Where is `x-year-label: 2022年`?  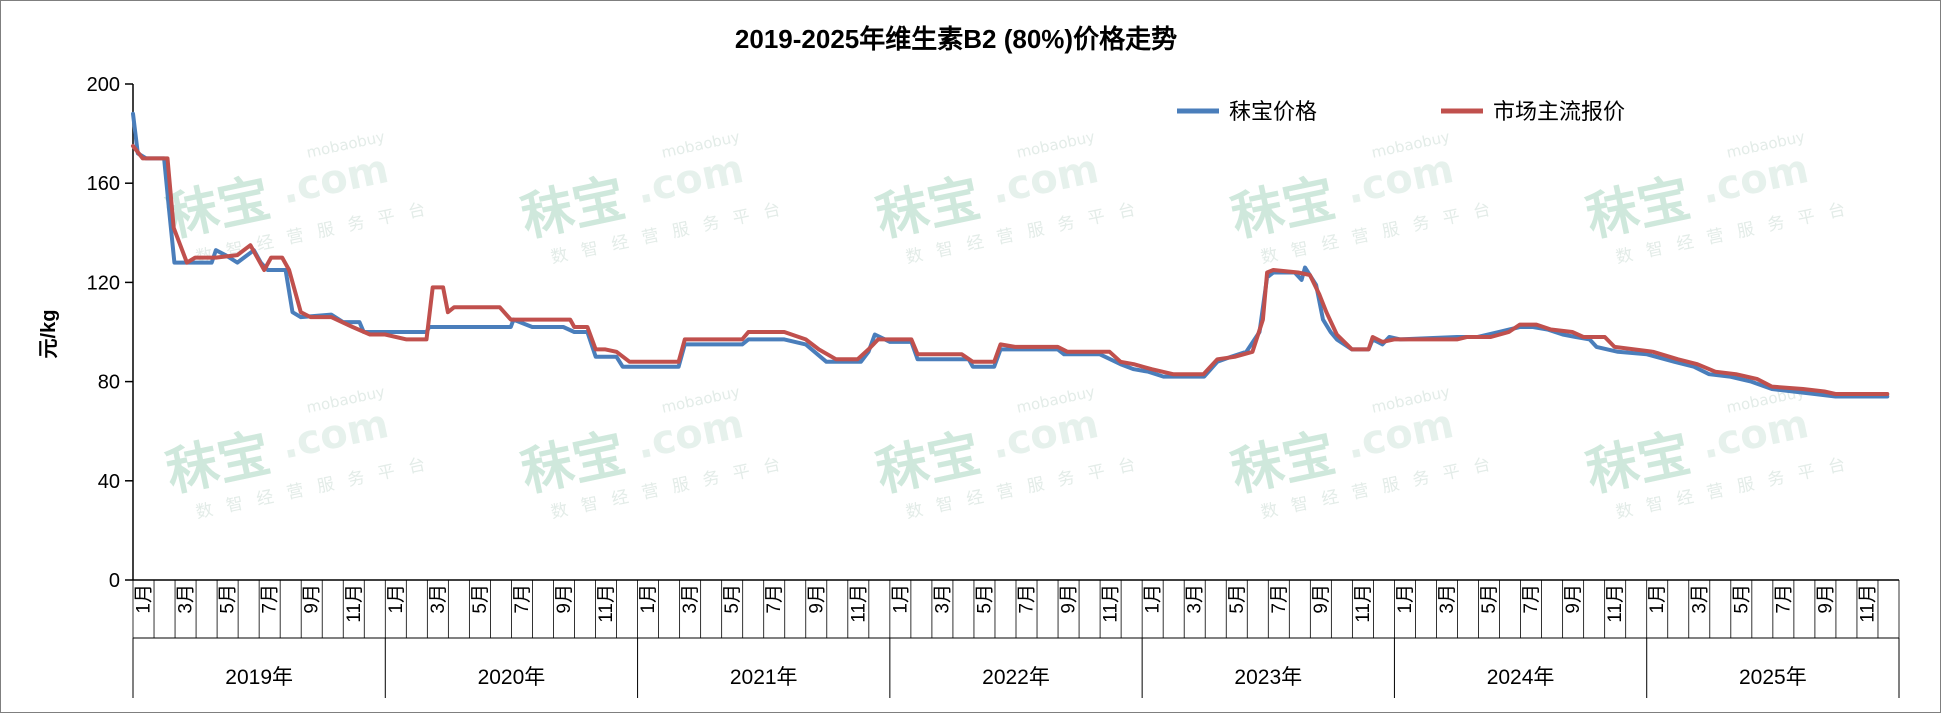
x-year-label: 2022年 is located at coordinates (1016, 677).